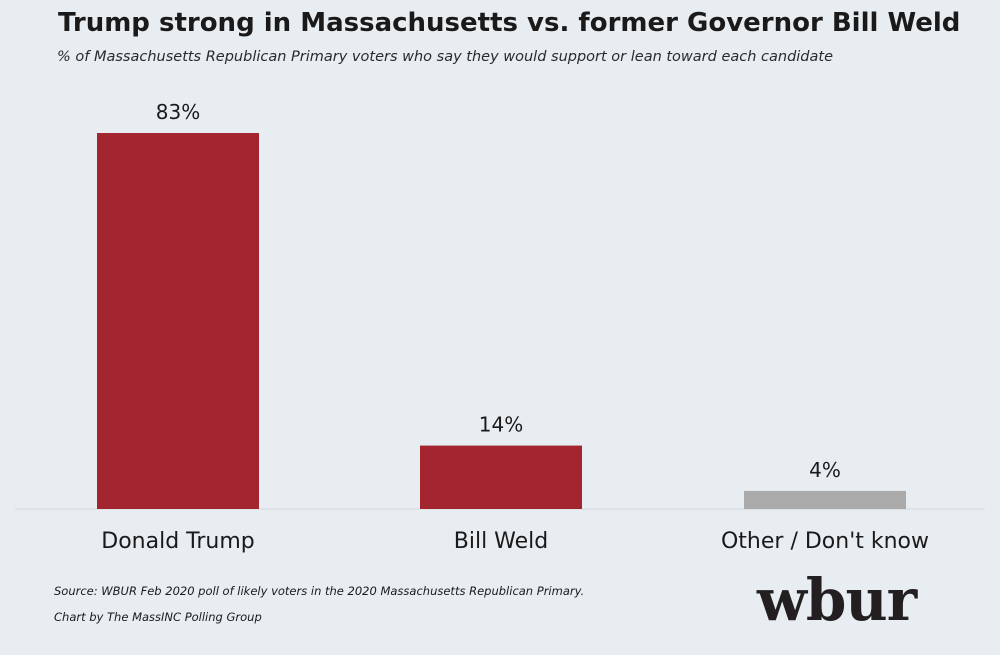 The width and height of the screenshot is (1000, 655). What do you see at coordinates (825, 541) in the screenshot?
I see `category-label-2: Other / Don't know` at bounding box center [825, 541].